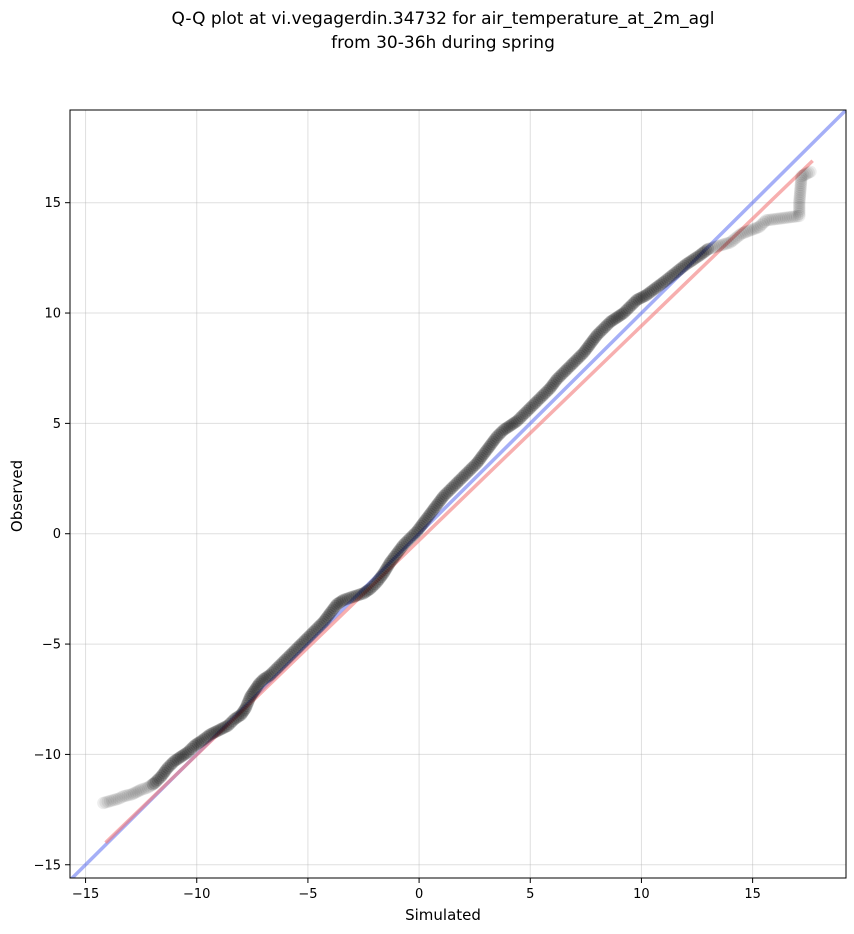 This screenshot has height=934, width=854. Describe the element at coordinates (443, 43) in the screenshot. I see `chart-title-line2: from 30-36h during spring` at that location.